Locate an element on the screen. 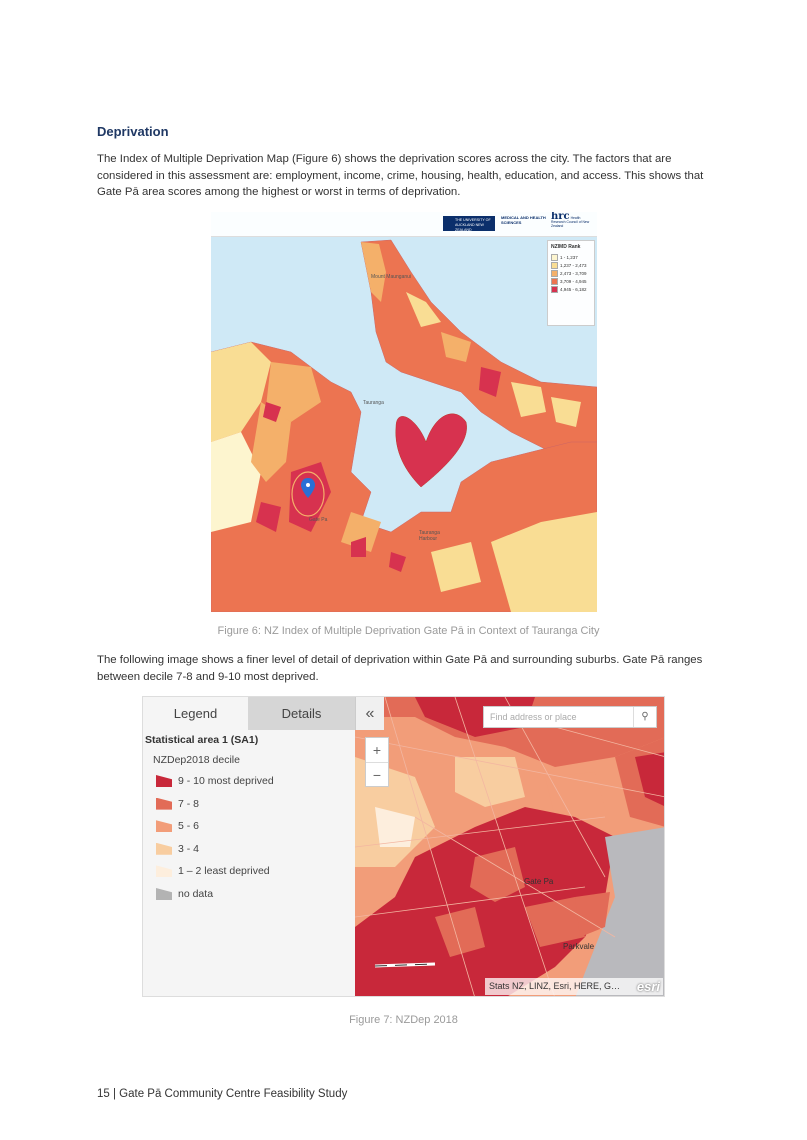  decile-legend-item: 9 - 10 most deprived is located at coordinates (215, 781).